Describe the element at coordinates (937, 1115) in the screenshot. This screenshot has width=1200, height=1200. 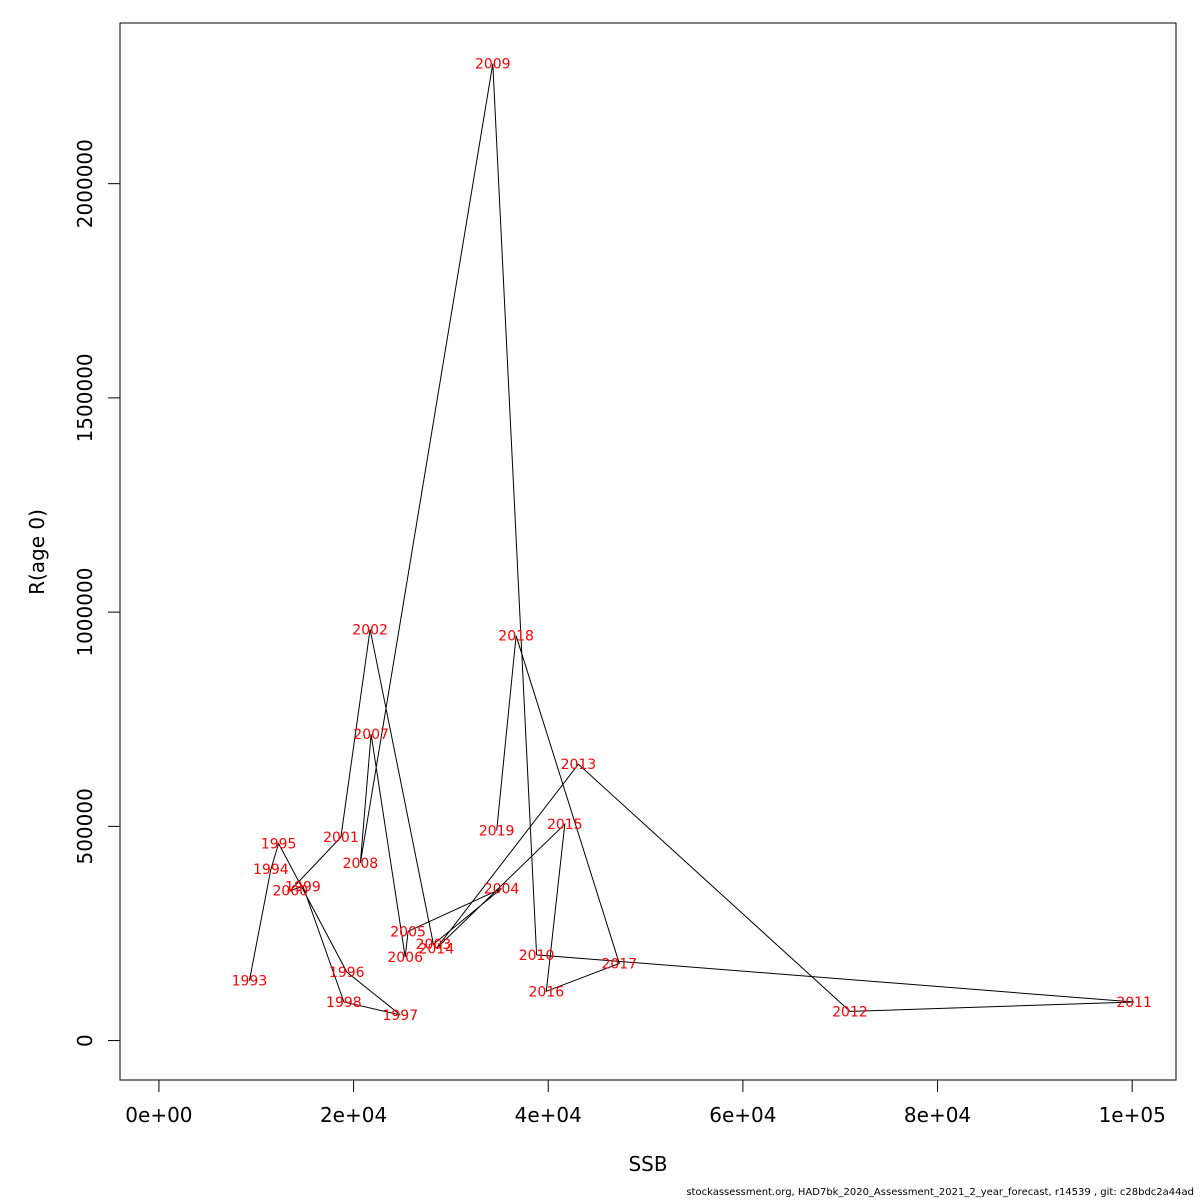
I see `x-tick-label: 8e+04` at that location.